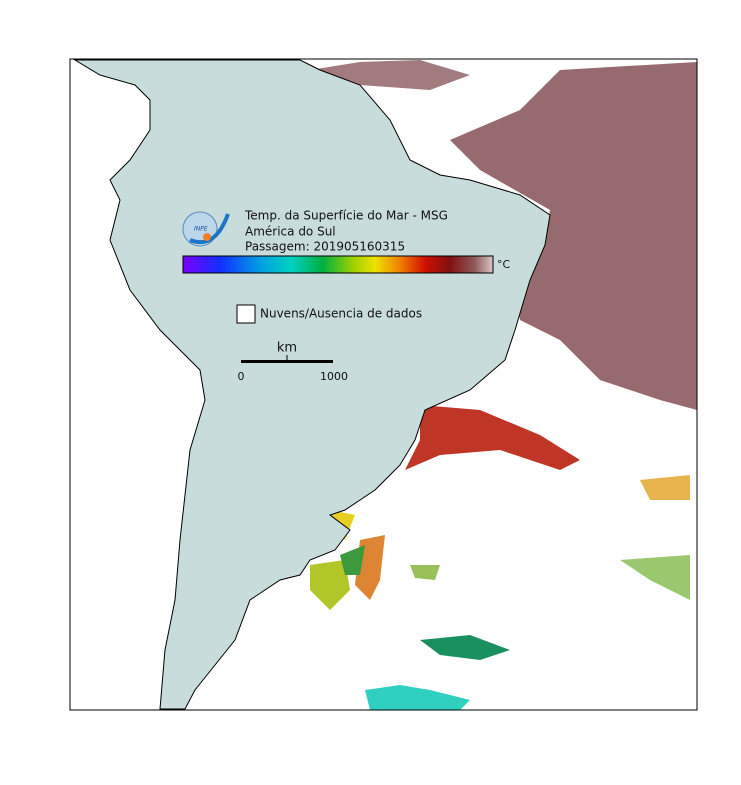  Describe the element at coordinates (334, 376) in the screenshot. I see `scale-end: 1000` at that location.